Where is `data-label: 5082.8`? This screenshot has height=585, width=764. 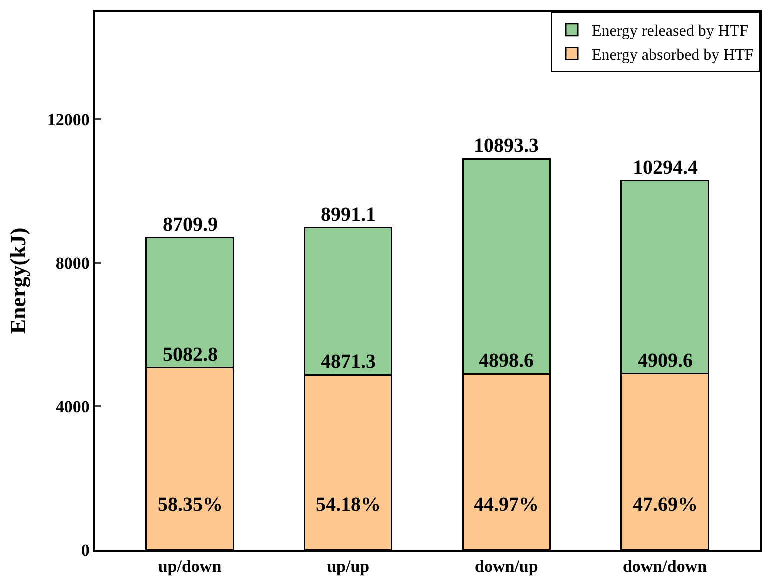
data-label: 5082.8 is located at coordinates (190, 355).